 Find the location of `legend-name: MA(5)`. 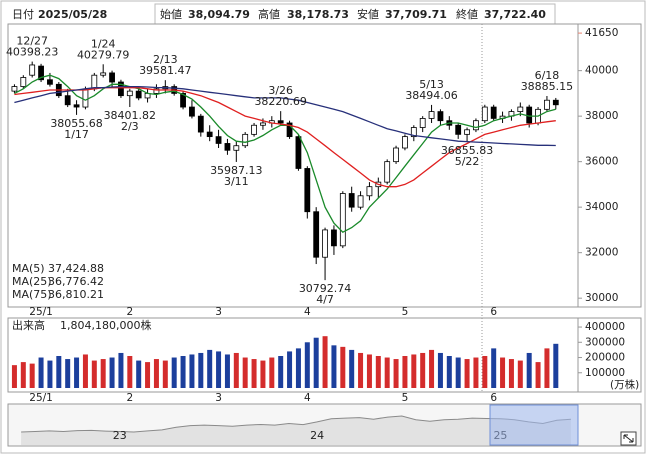

legend-name: MA(5) is located at coordinates (28, 268).